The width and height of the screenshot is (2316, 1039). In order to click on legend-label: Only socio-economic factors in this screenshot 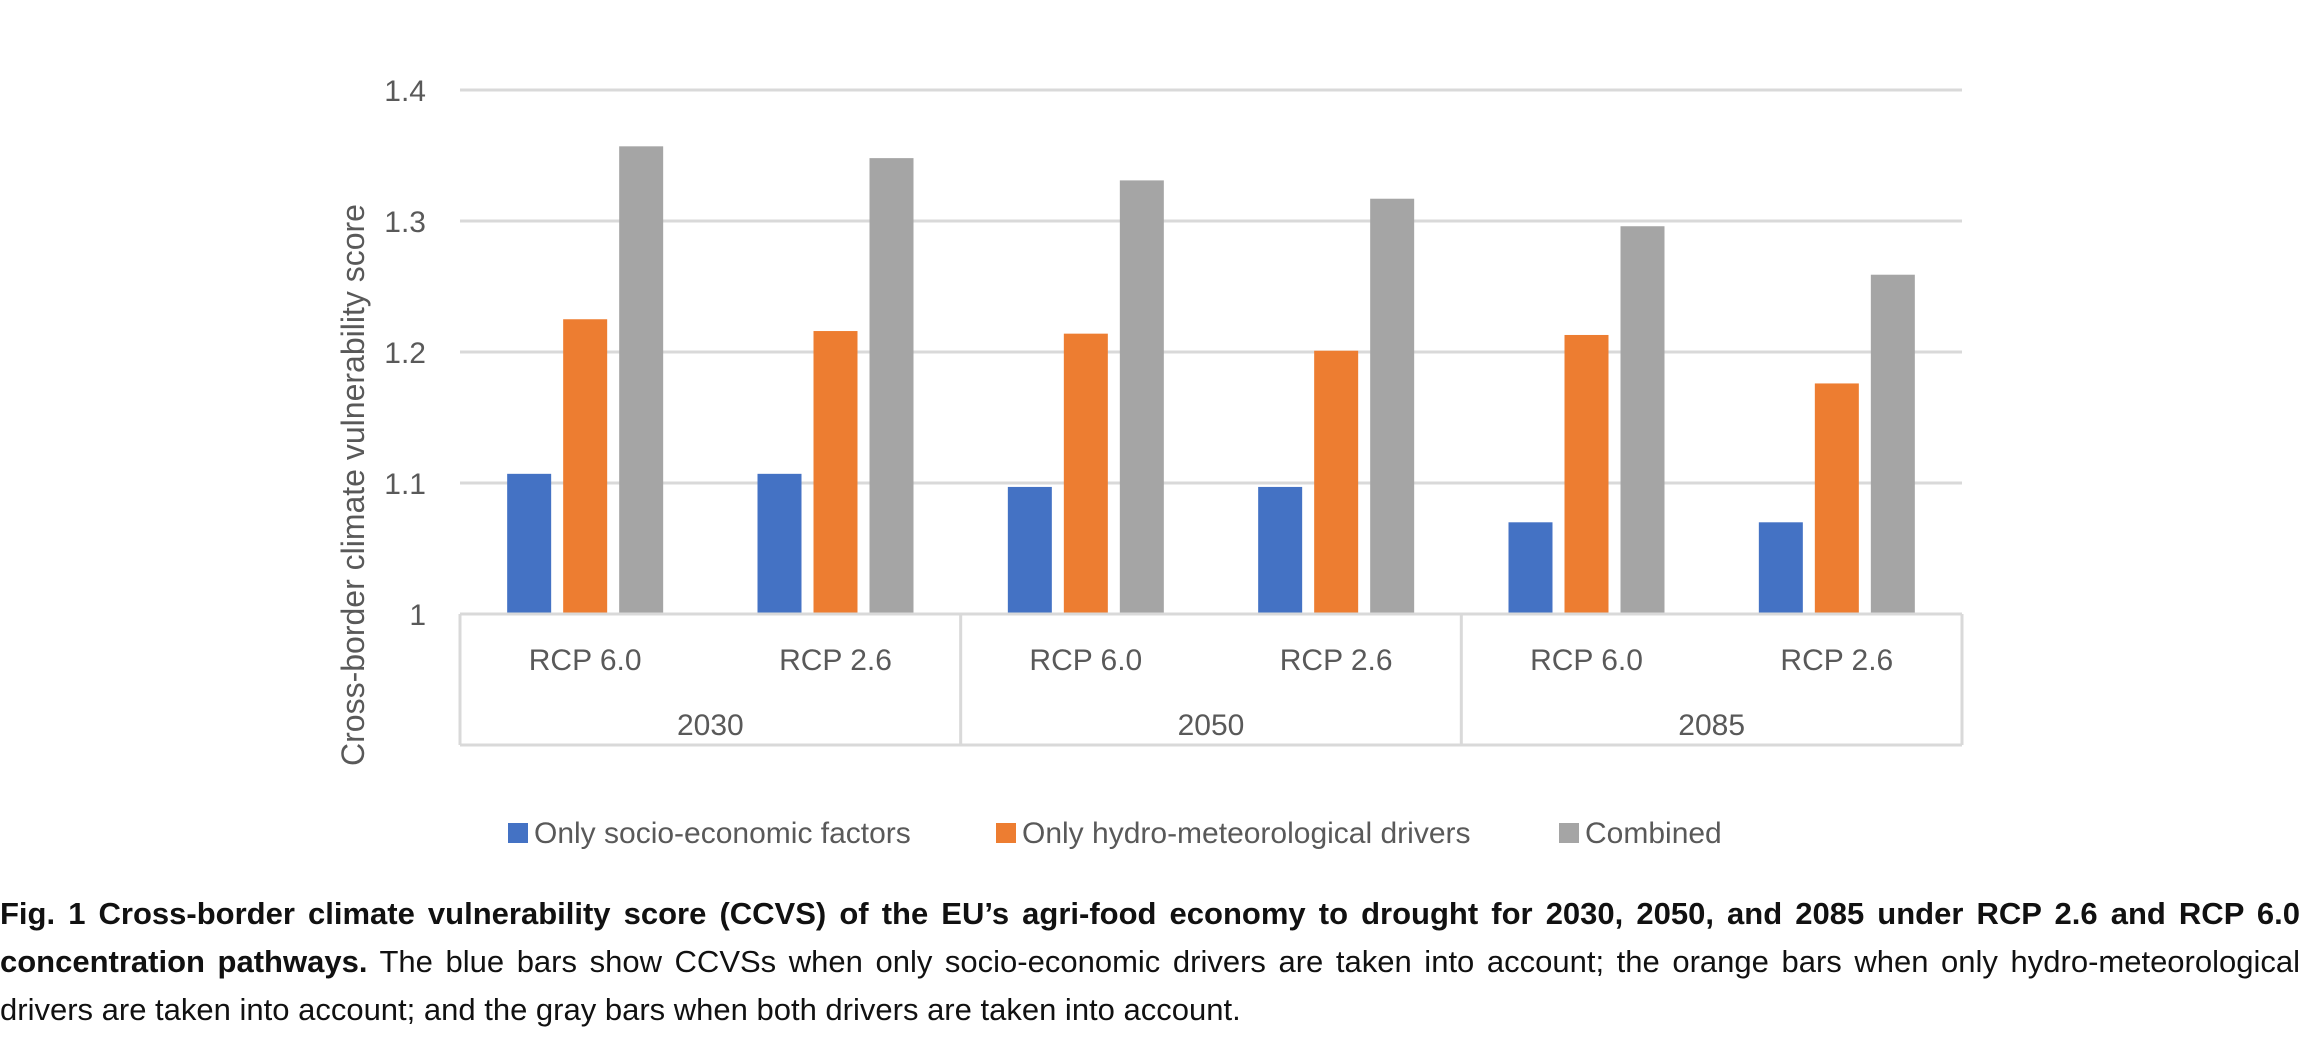, I will do `click(722, 833)`.